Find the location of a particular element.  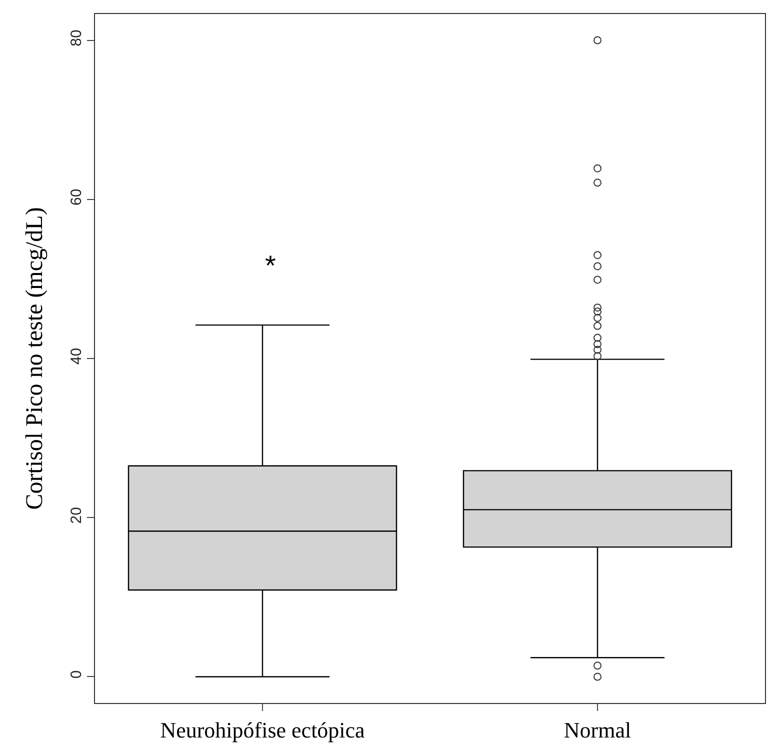

y-tick-label: 0 is located at coordinates (76, 674).